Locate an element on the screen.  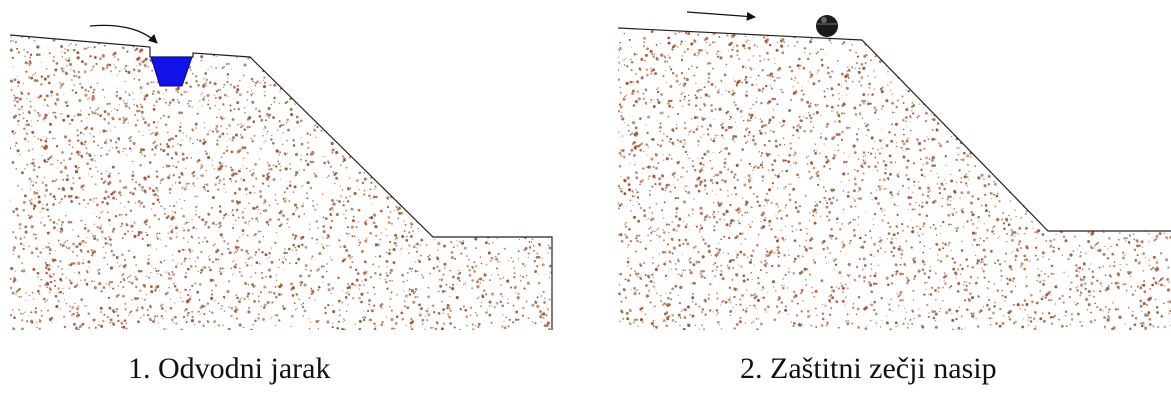
caption-drainage-ditch: 1. Odvodni jarak is located at coordinates (229, 368).